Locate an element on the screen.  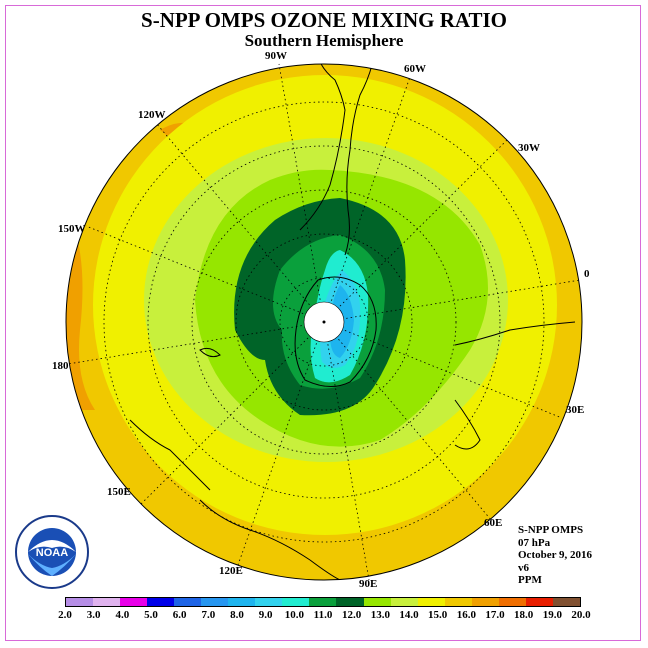
map-subtitle: Southern Hemisphere is located at coordinates (324, 40).